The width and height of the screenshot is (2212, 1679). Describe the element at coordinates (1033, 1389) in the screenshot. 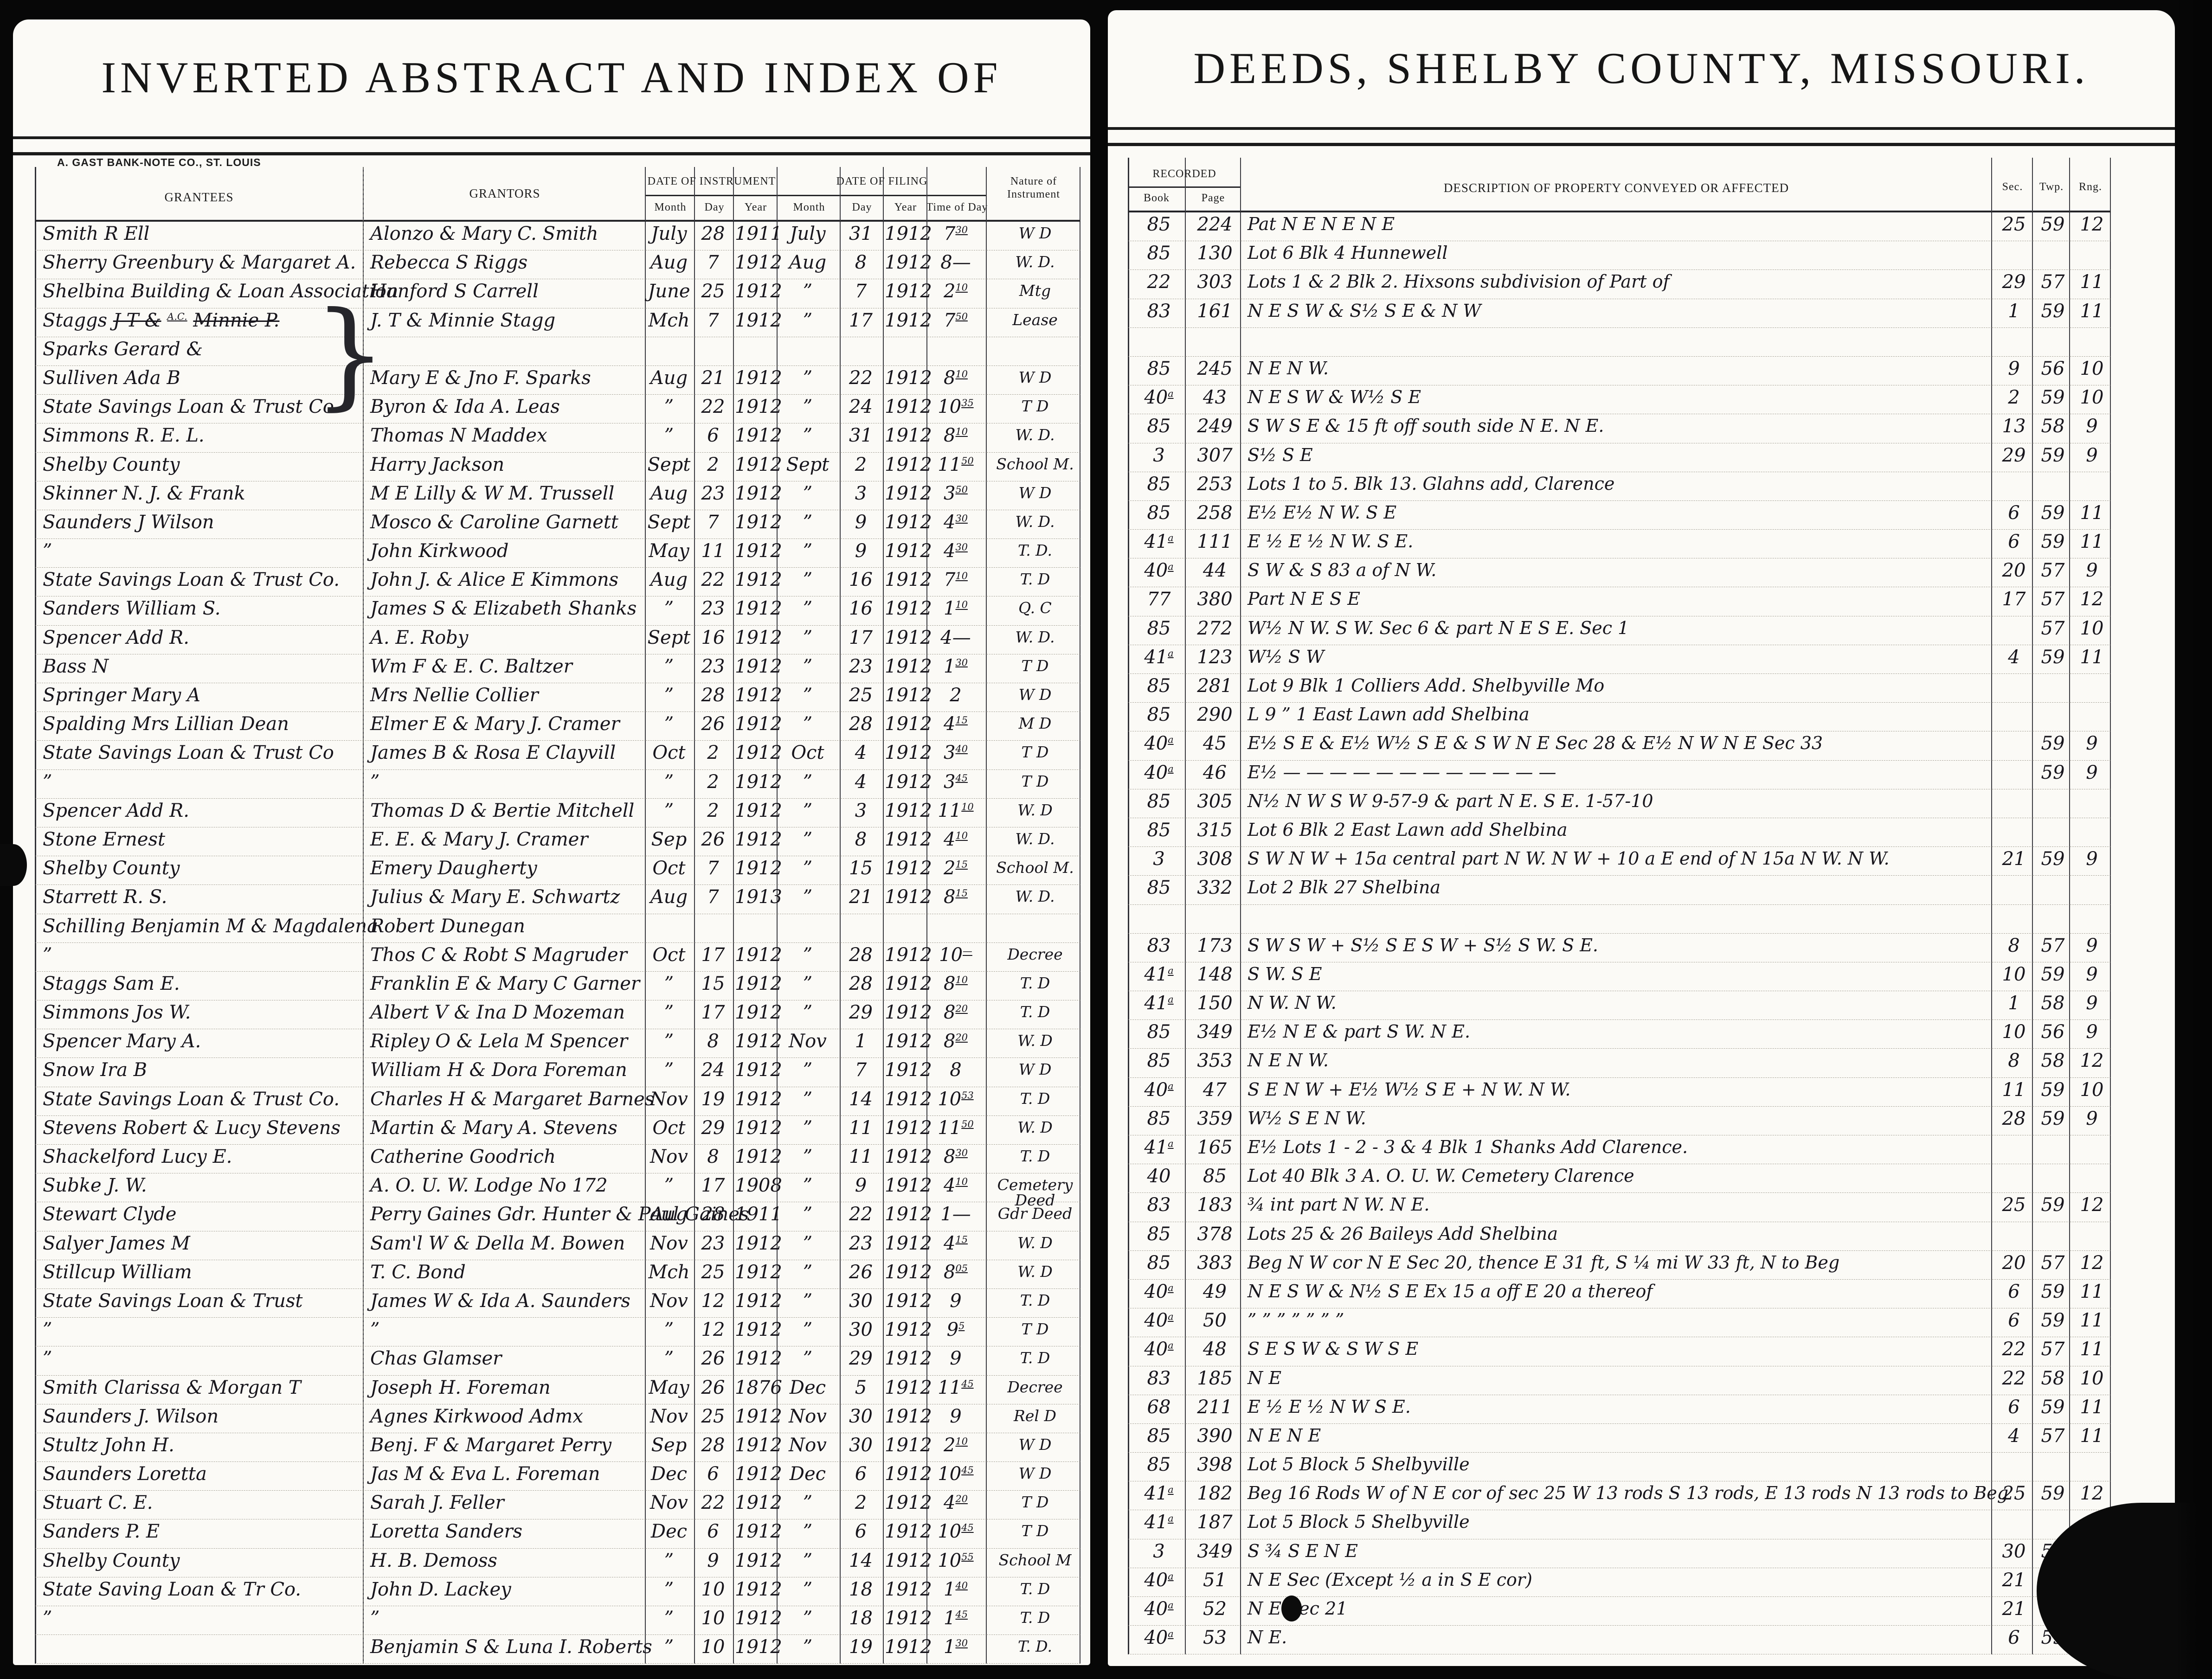

I see `cell-nature: Decree` at that location.